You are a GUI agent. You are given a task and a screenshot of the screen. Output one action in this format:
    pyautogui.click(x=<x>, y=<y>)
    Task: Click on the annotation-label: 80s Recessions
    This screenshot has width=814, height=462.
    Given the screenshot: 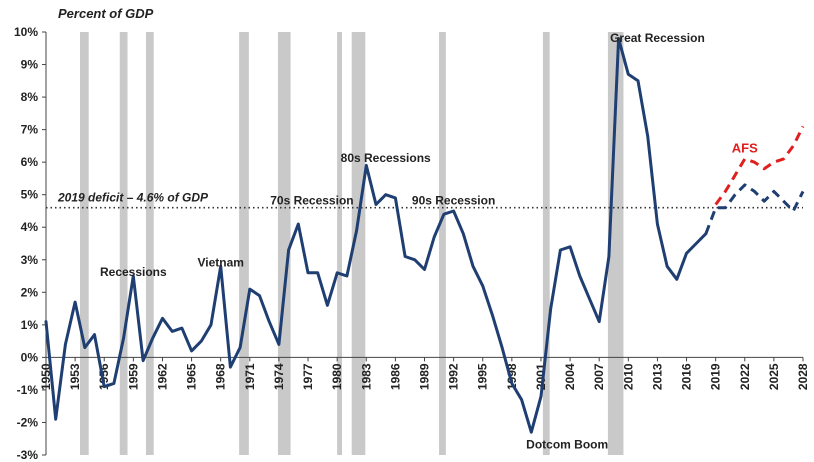 What is the action you would take?
    pyautogui.click(x=386, y=158)
    